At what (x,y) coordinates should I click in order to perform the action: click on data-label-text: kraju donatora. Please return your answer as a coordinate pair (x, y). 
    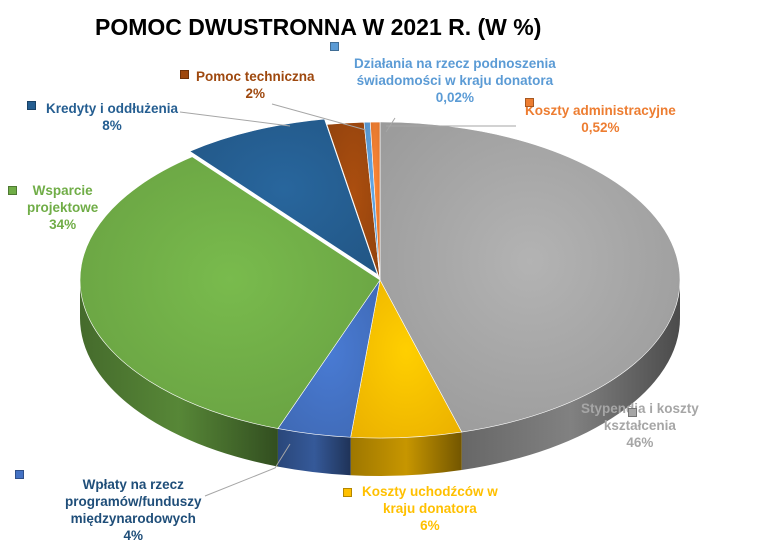
    Looking at the image, I should click on (429, 508).